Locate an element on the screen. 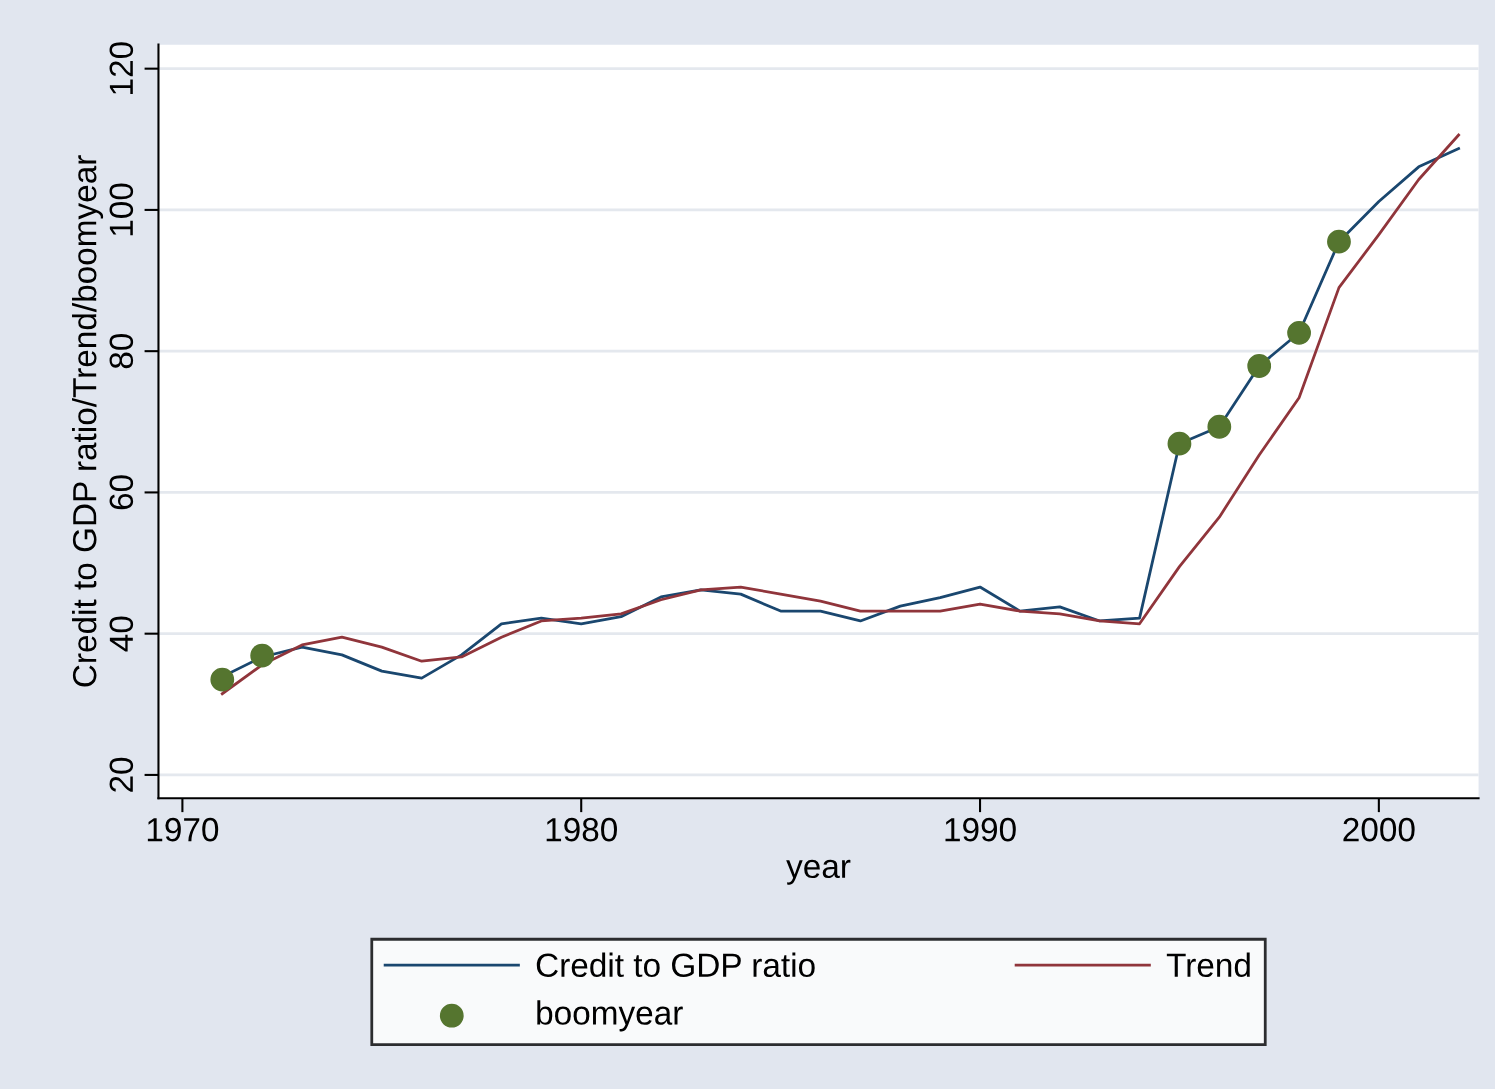  y-tick-label: 60 is located at coordinates (121, 492).